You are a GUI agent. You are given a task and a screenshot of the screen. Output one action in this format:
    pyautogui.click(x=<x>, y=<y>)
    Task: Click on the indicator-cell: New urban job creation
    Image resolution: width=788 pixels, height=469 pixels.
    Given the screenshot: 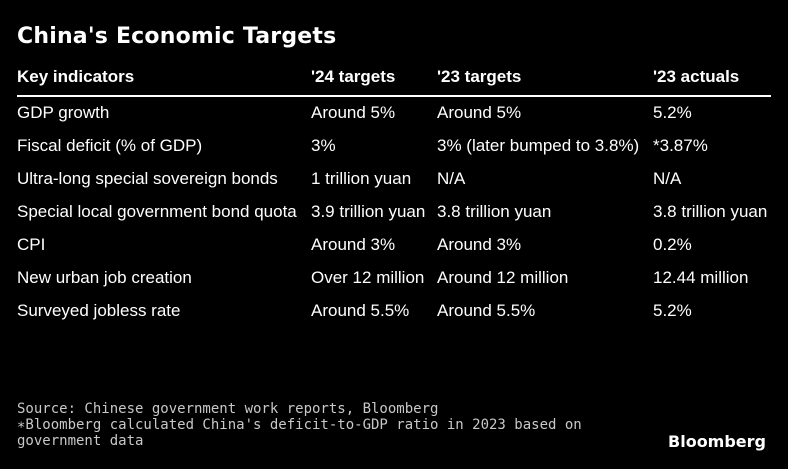 What is the action you would take?
    pyautogui.click(x=104, y=277)
    